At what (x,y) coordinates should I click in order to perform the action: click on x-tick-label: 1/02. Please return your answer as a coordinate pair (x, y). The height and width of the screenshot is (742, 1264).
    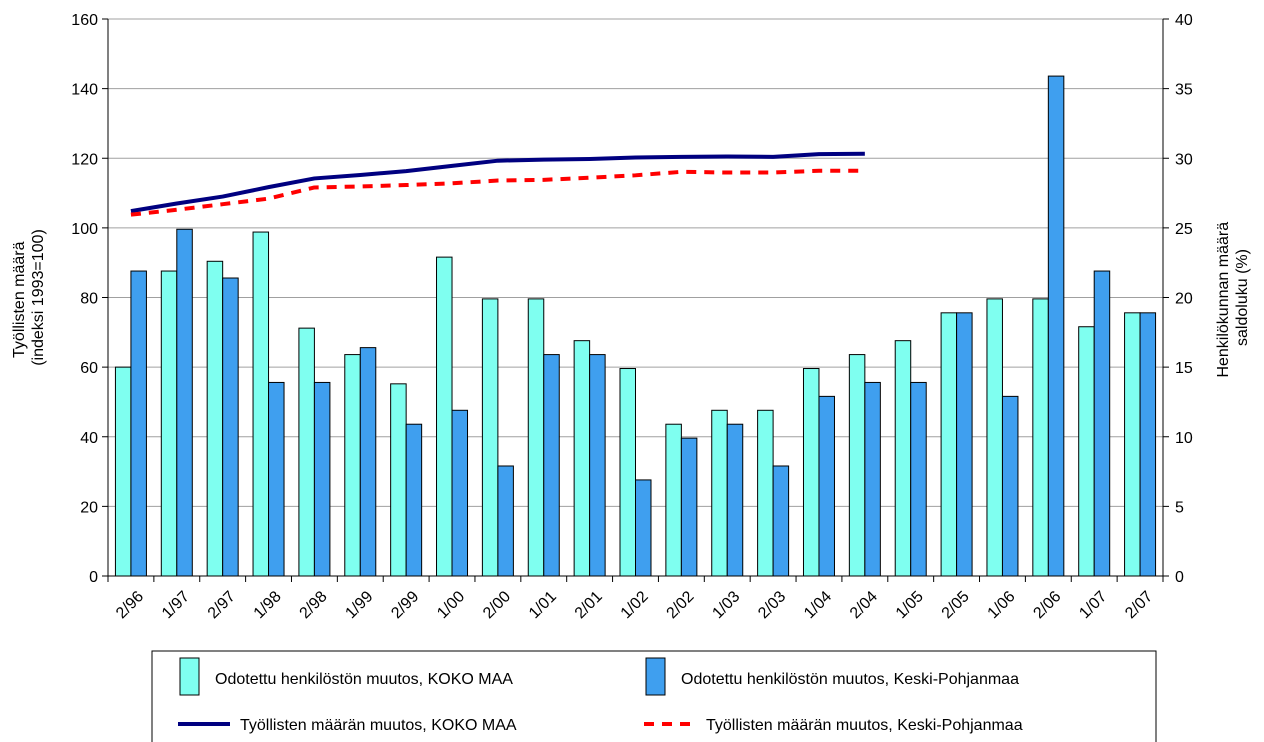
    Looking at the image, I should click on (635, 605).